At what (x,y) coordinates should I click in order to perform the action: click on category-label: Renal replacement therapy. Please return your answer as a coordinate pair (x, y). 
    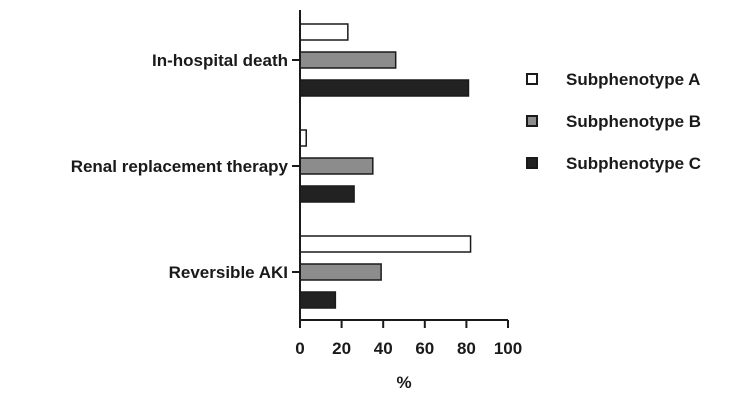
    Looking at the image, I should click on (180, 166).